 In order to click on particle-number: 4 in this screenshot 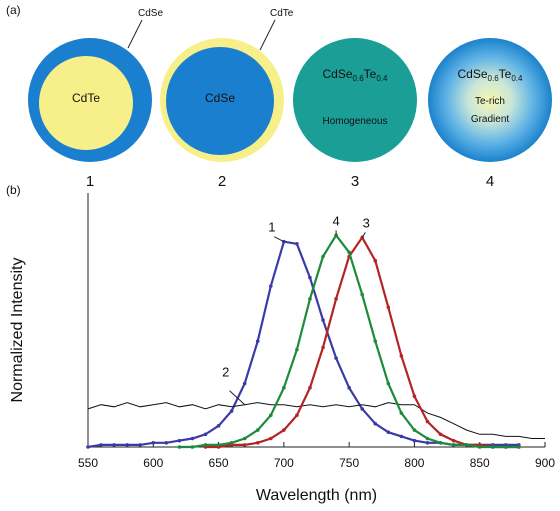, I will do `click(490, 181)`.